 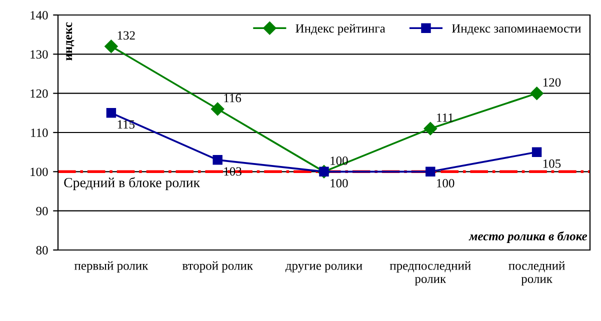 I want to click on y-tick-label: 110, so click(x=39, y=132).